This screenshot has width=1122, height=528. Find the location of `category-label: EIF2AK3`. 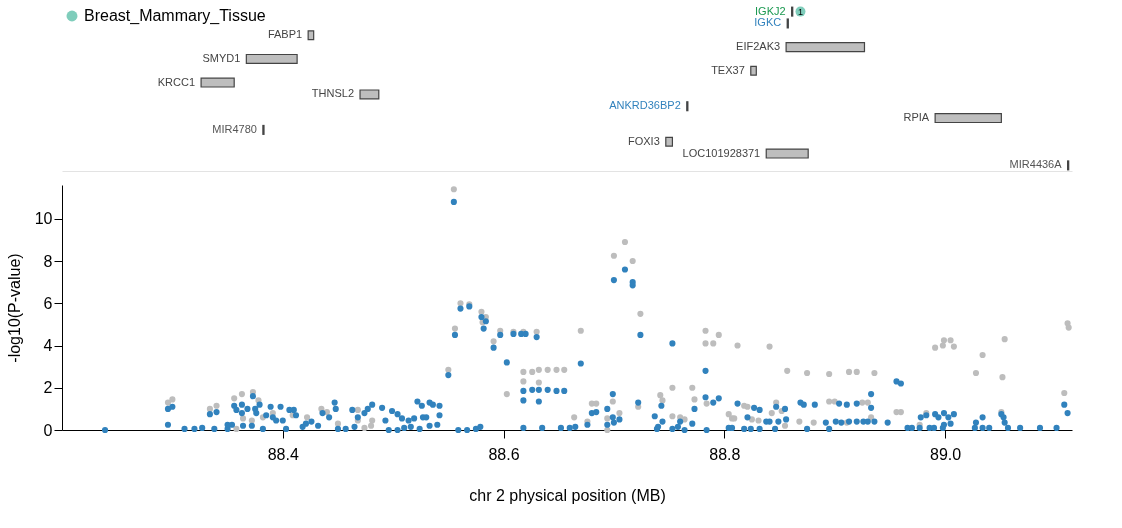

category-label: EIF2AK3 is located at coordinates (758, 46).